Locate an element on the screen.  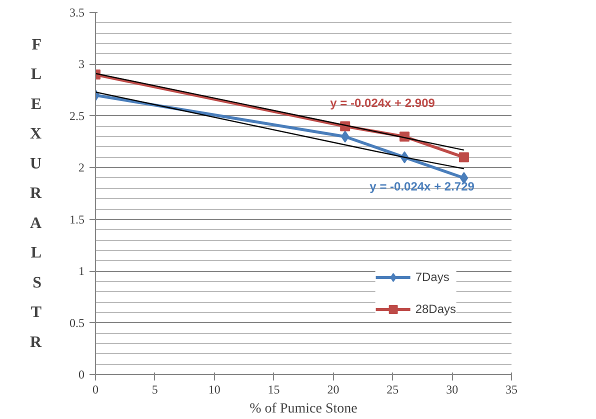
y-tick-label: 1.5 is located at coordinates (77, 219).